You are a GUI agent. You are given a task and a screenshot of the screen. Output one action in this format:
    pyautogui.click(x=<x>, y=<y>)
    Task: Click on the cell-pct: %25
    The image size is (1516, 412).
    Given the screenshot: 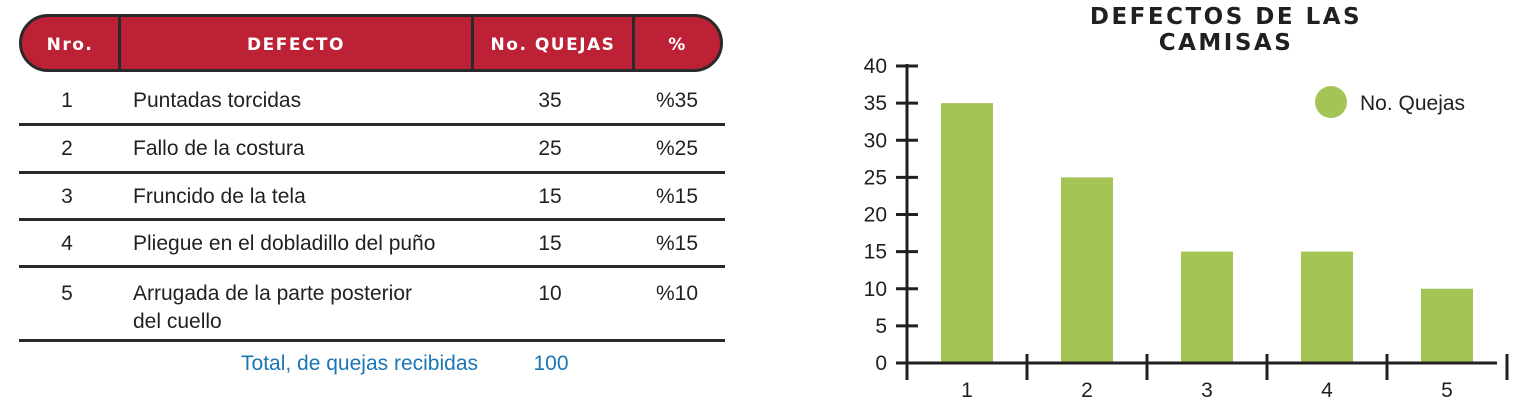 What is the action you would take?
    pyautogui.click(x=677, y=148)
    